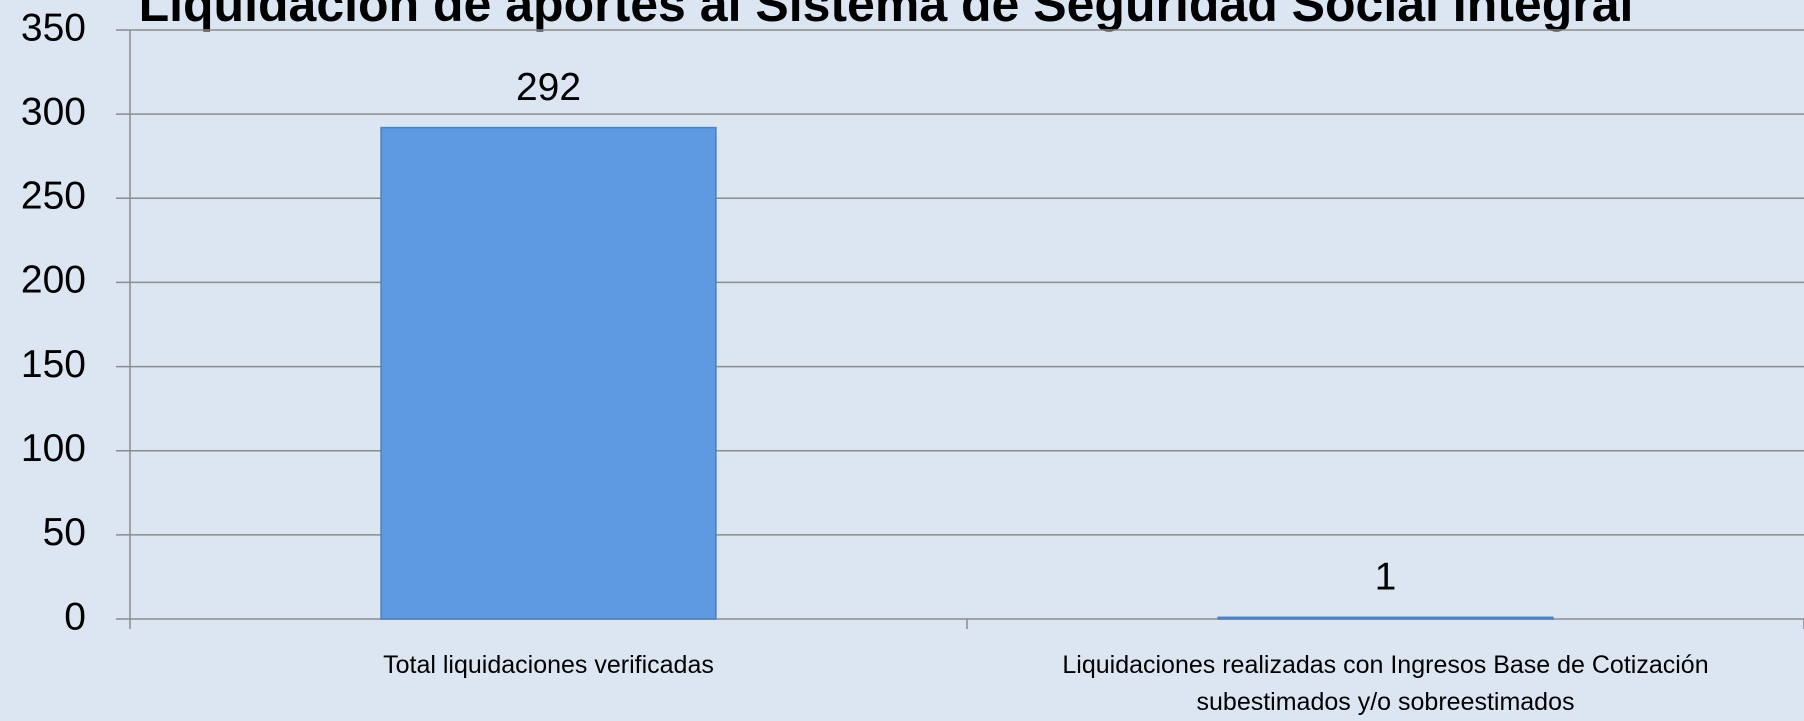  Describe the element at coordinates (64, 532) in the screenshot. I see `y-tick-label: 50` at that location.